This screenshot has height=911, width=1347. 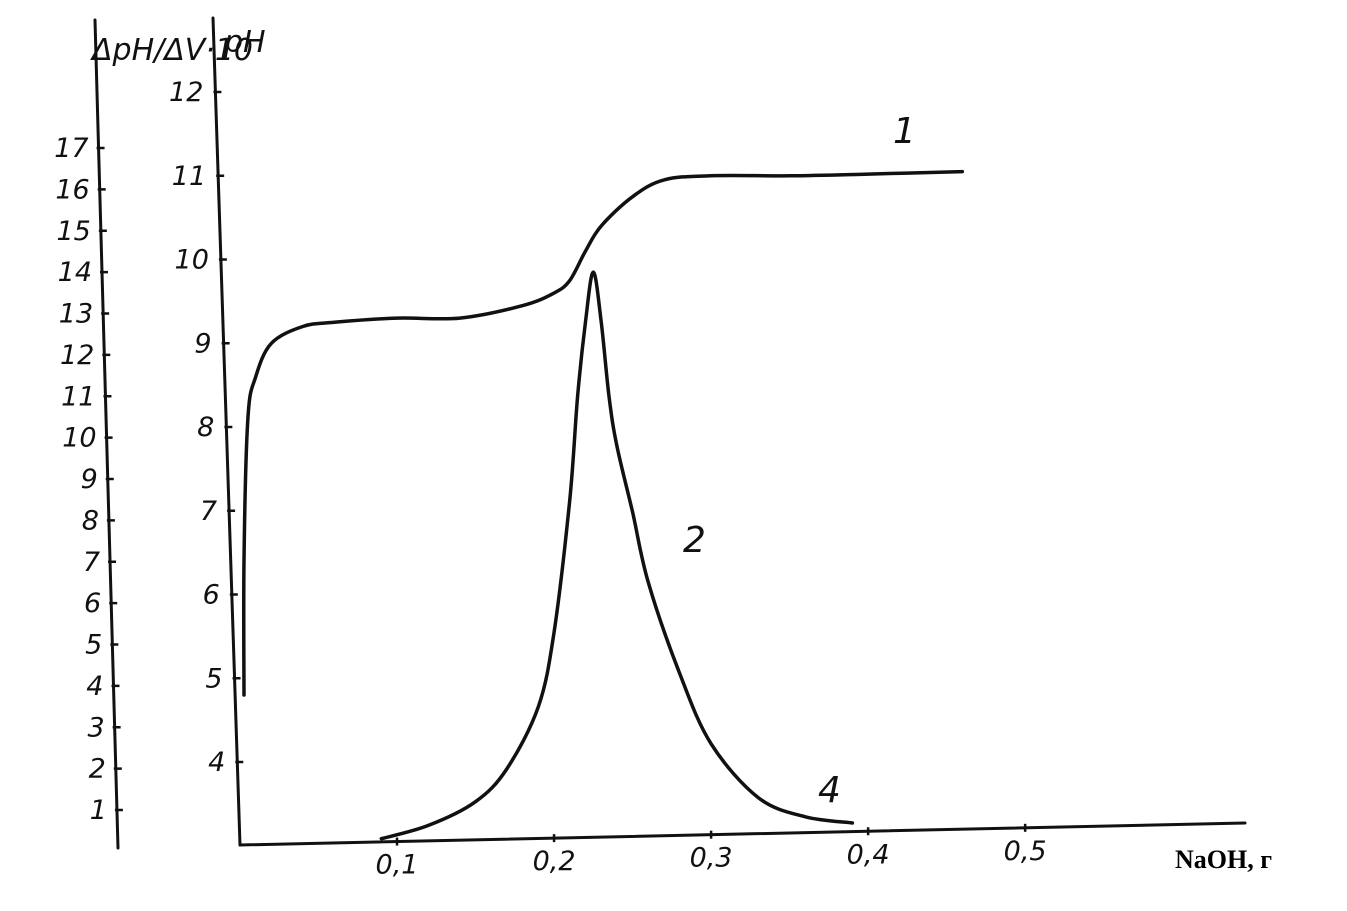 What do you see at coordinates (554, 861) in the screenshot?
I see `x-tick-label-0,2: 0,2` at bounding box center [554, 861].